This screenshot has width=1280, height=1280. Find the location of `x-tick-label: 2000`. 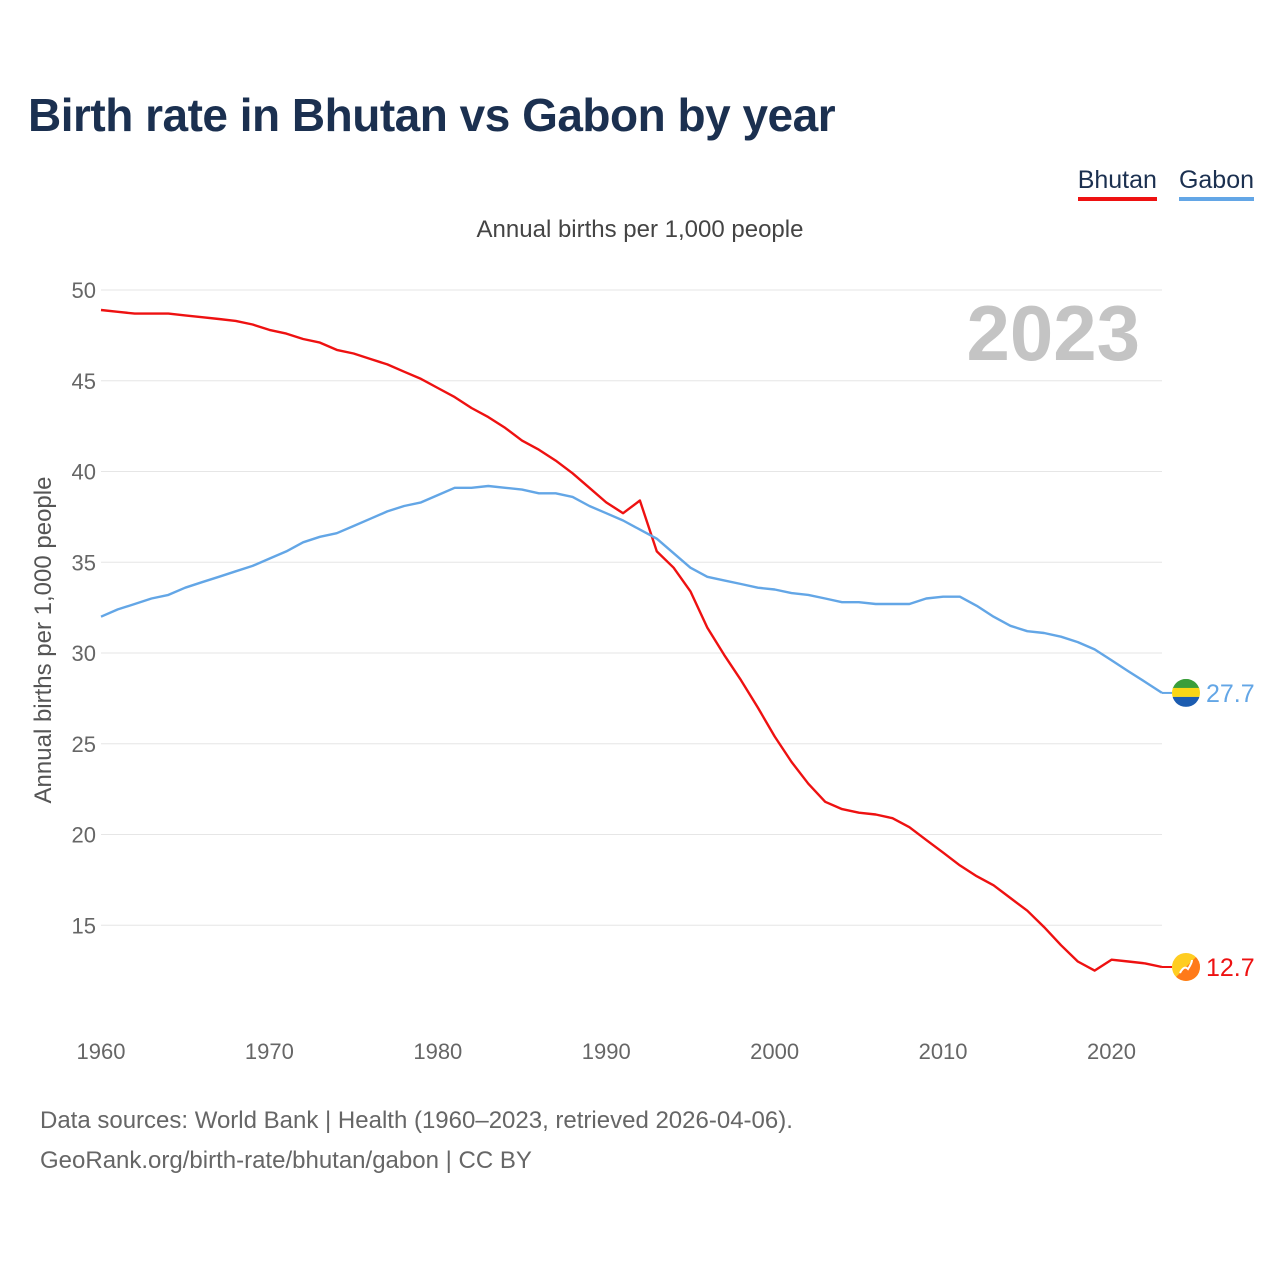

x-tick-label: 2000 is located at coordinates (774, 1051).